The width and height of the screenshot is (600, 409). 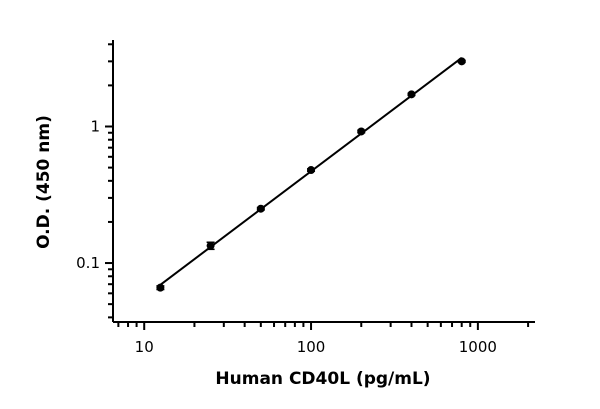 I want to click on y-axis: 0.11, so click(x=95, y=181).